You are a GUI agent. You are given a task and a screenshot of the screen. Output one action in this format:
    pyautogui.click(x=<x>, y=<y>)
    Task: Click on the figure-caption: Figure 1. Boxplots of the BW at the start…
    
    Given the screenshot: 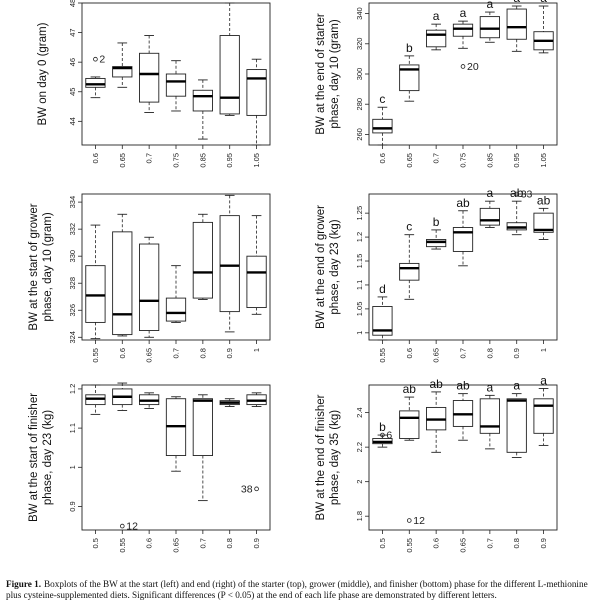 What is the action you would take?
    pyautogui.click(x=301, y=590)
    